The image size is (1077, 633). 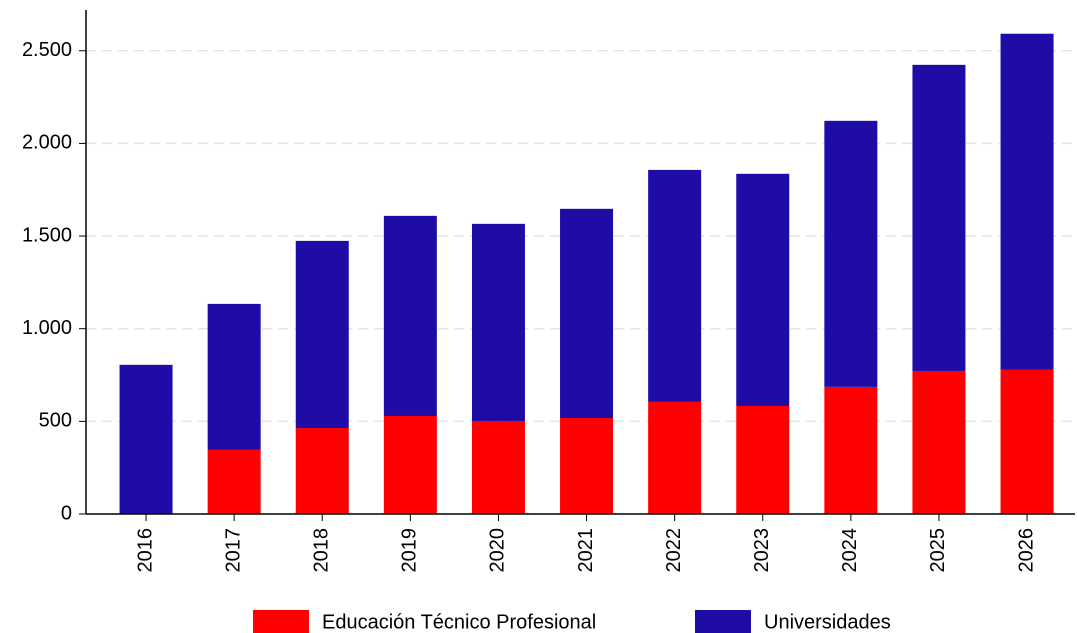 What do you see at coordinates (674, 550) in the screenshot?
I see `x-tick-label: 2022` at bounding box center [674, 550].